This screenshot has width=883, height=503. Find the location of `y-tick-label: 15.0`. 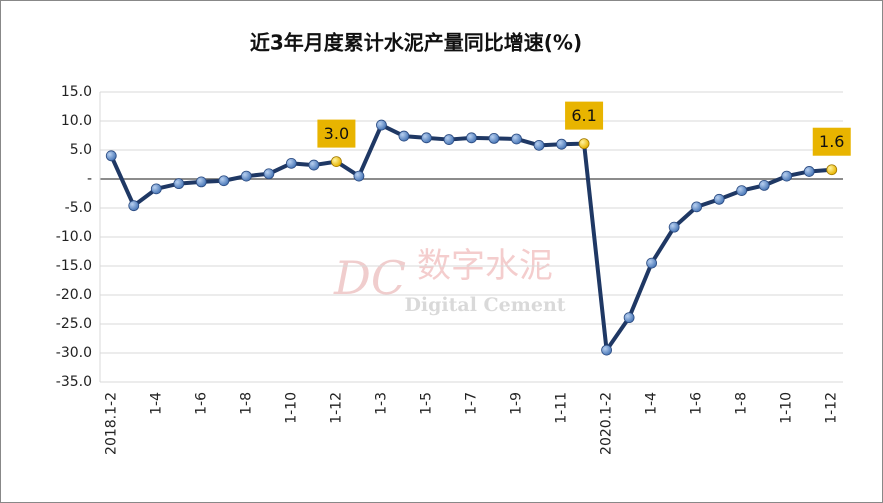

y-tick-label: 15.0 is located at coordinates (76, 92).